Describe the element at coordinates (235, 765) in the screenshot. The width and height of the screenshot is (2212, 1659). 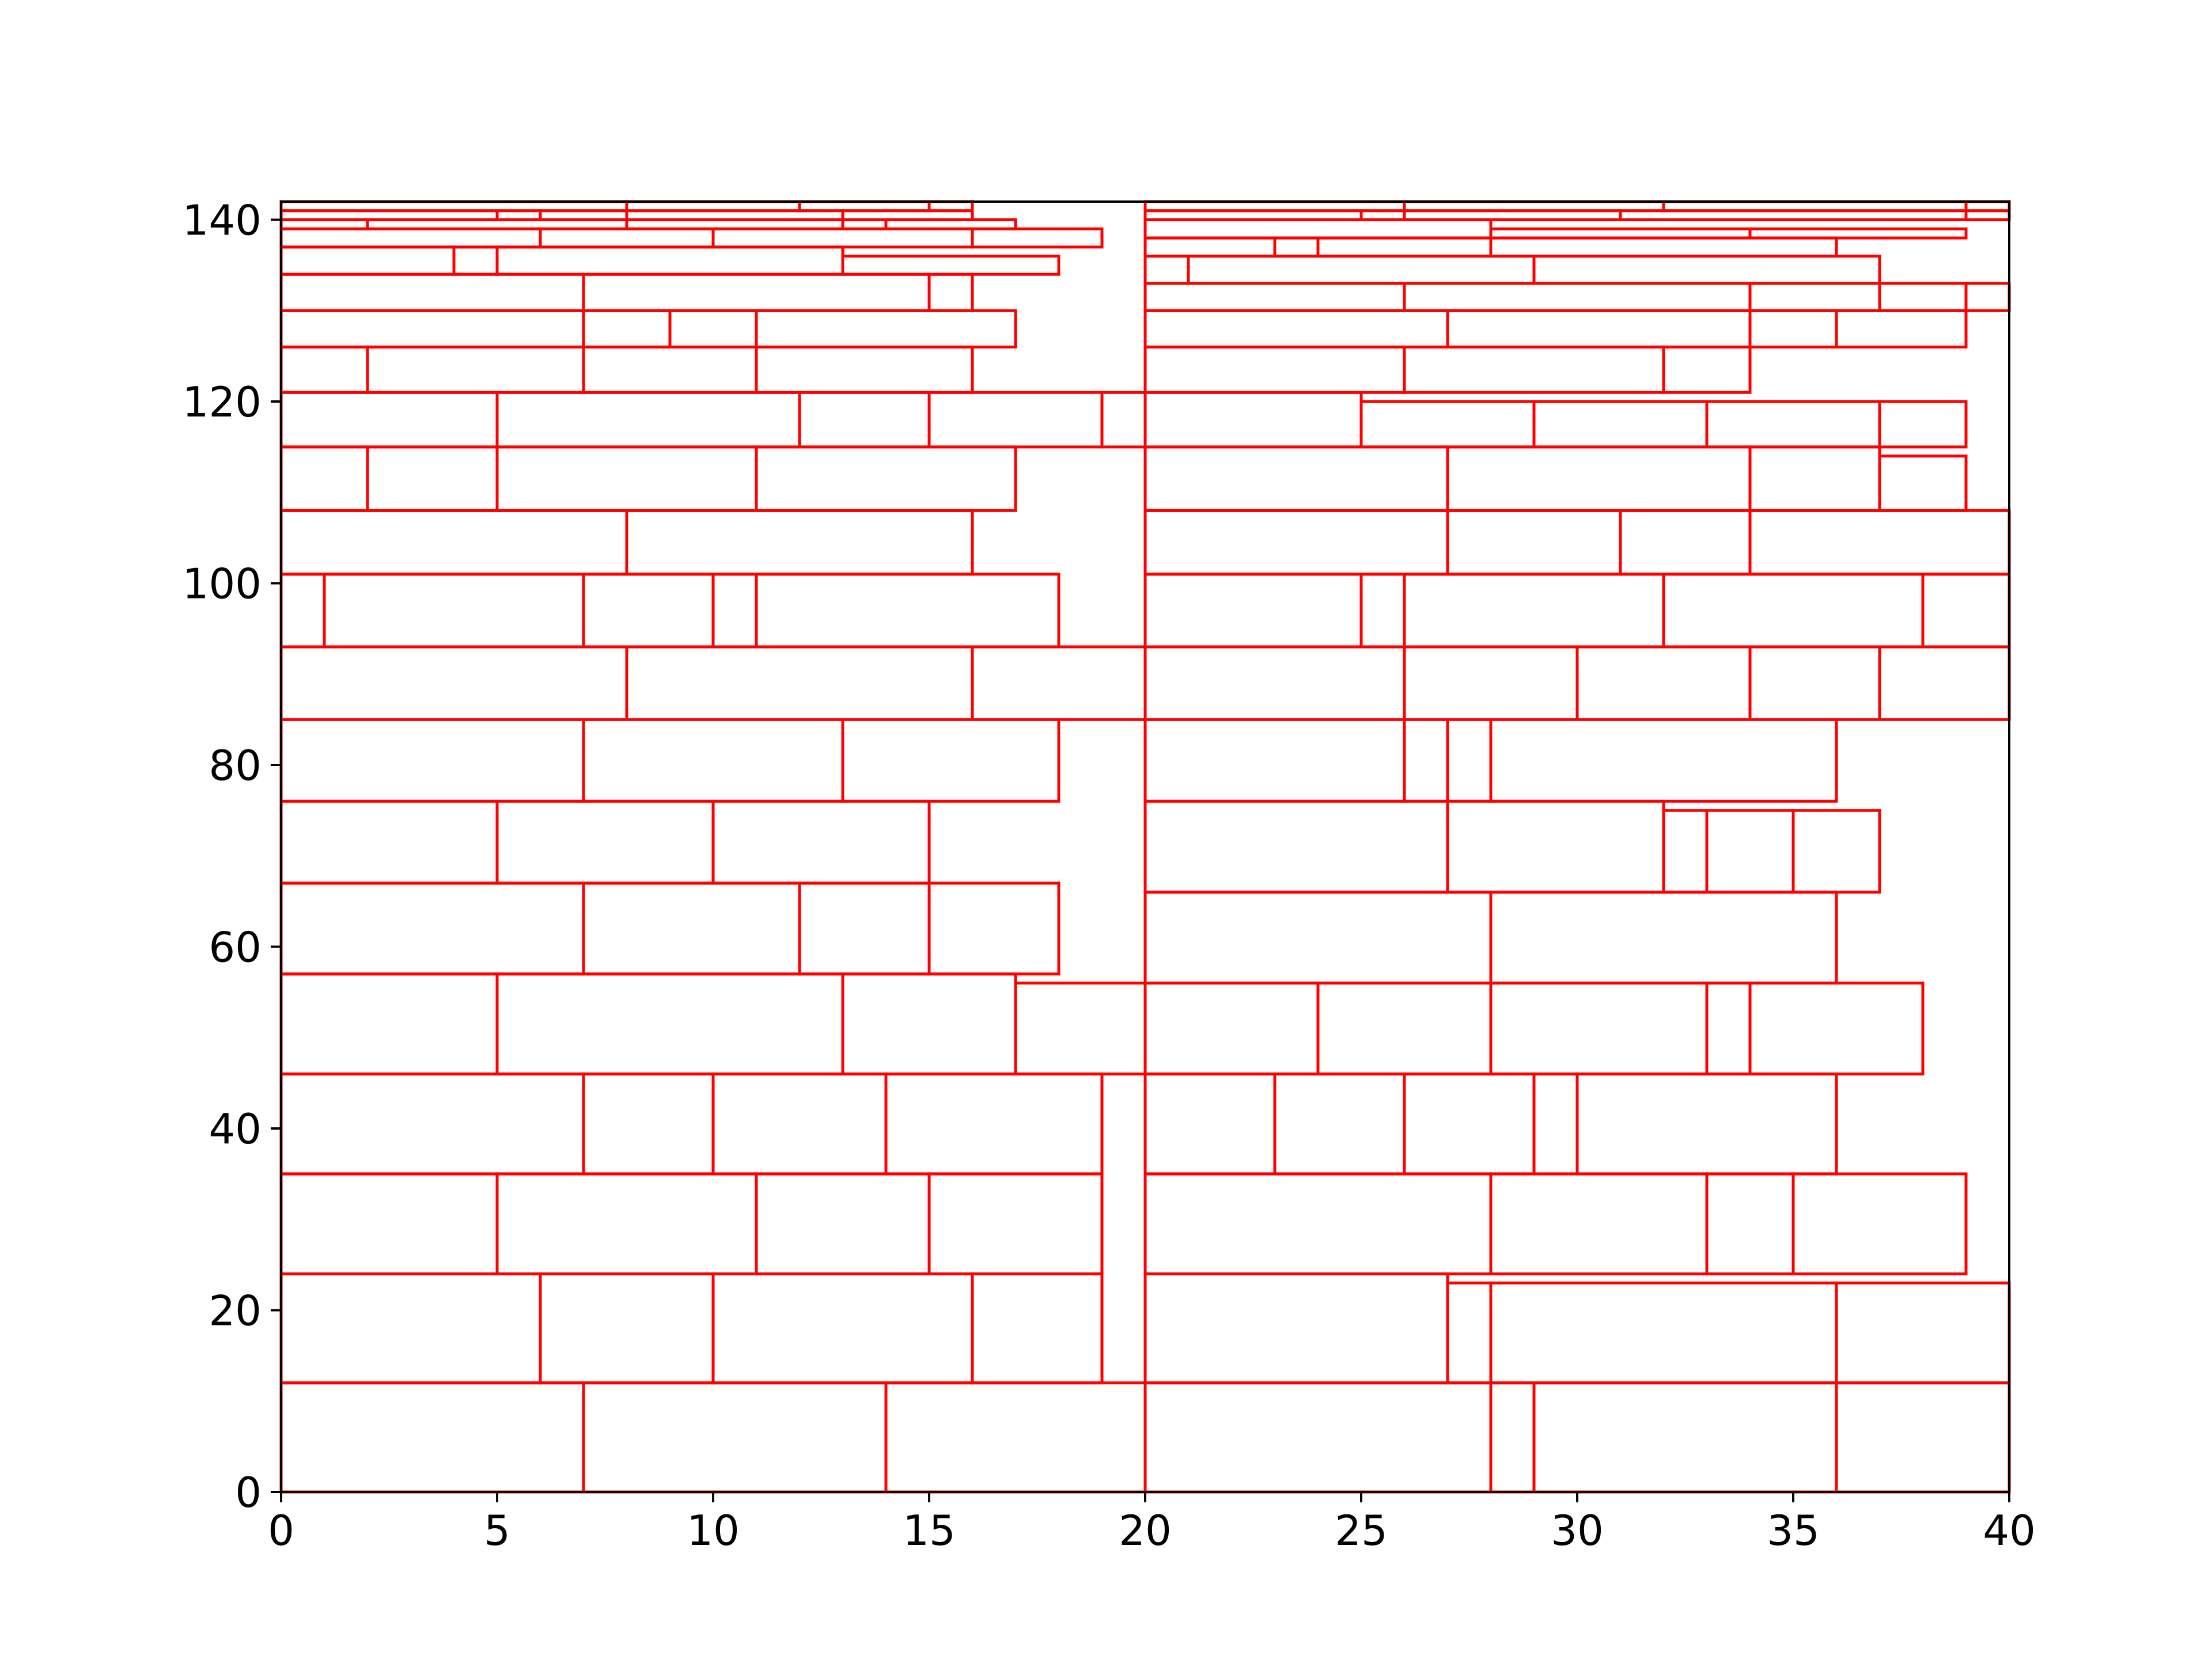
I see `y-tick-label: 80` at that location.